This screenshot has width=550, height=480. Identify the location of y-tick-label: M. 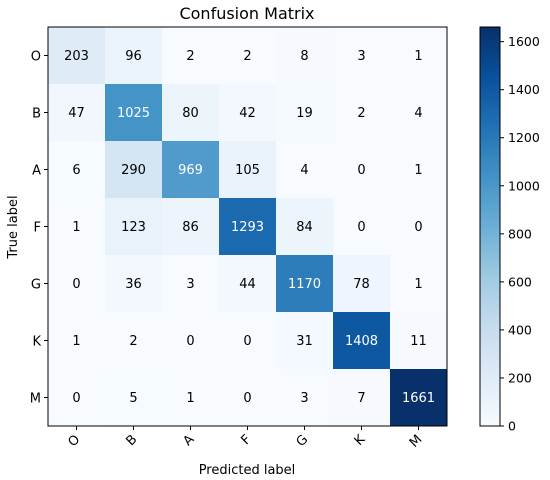
(35, 399).